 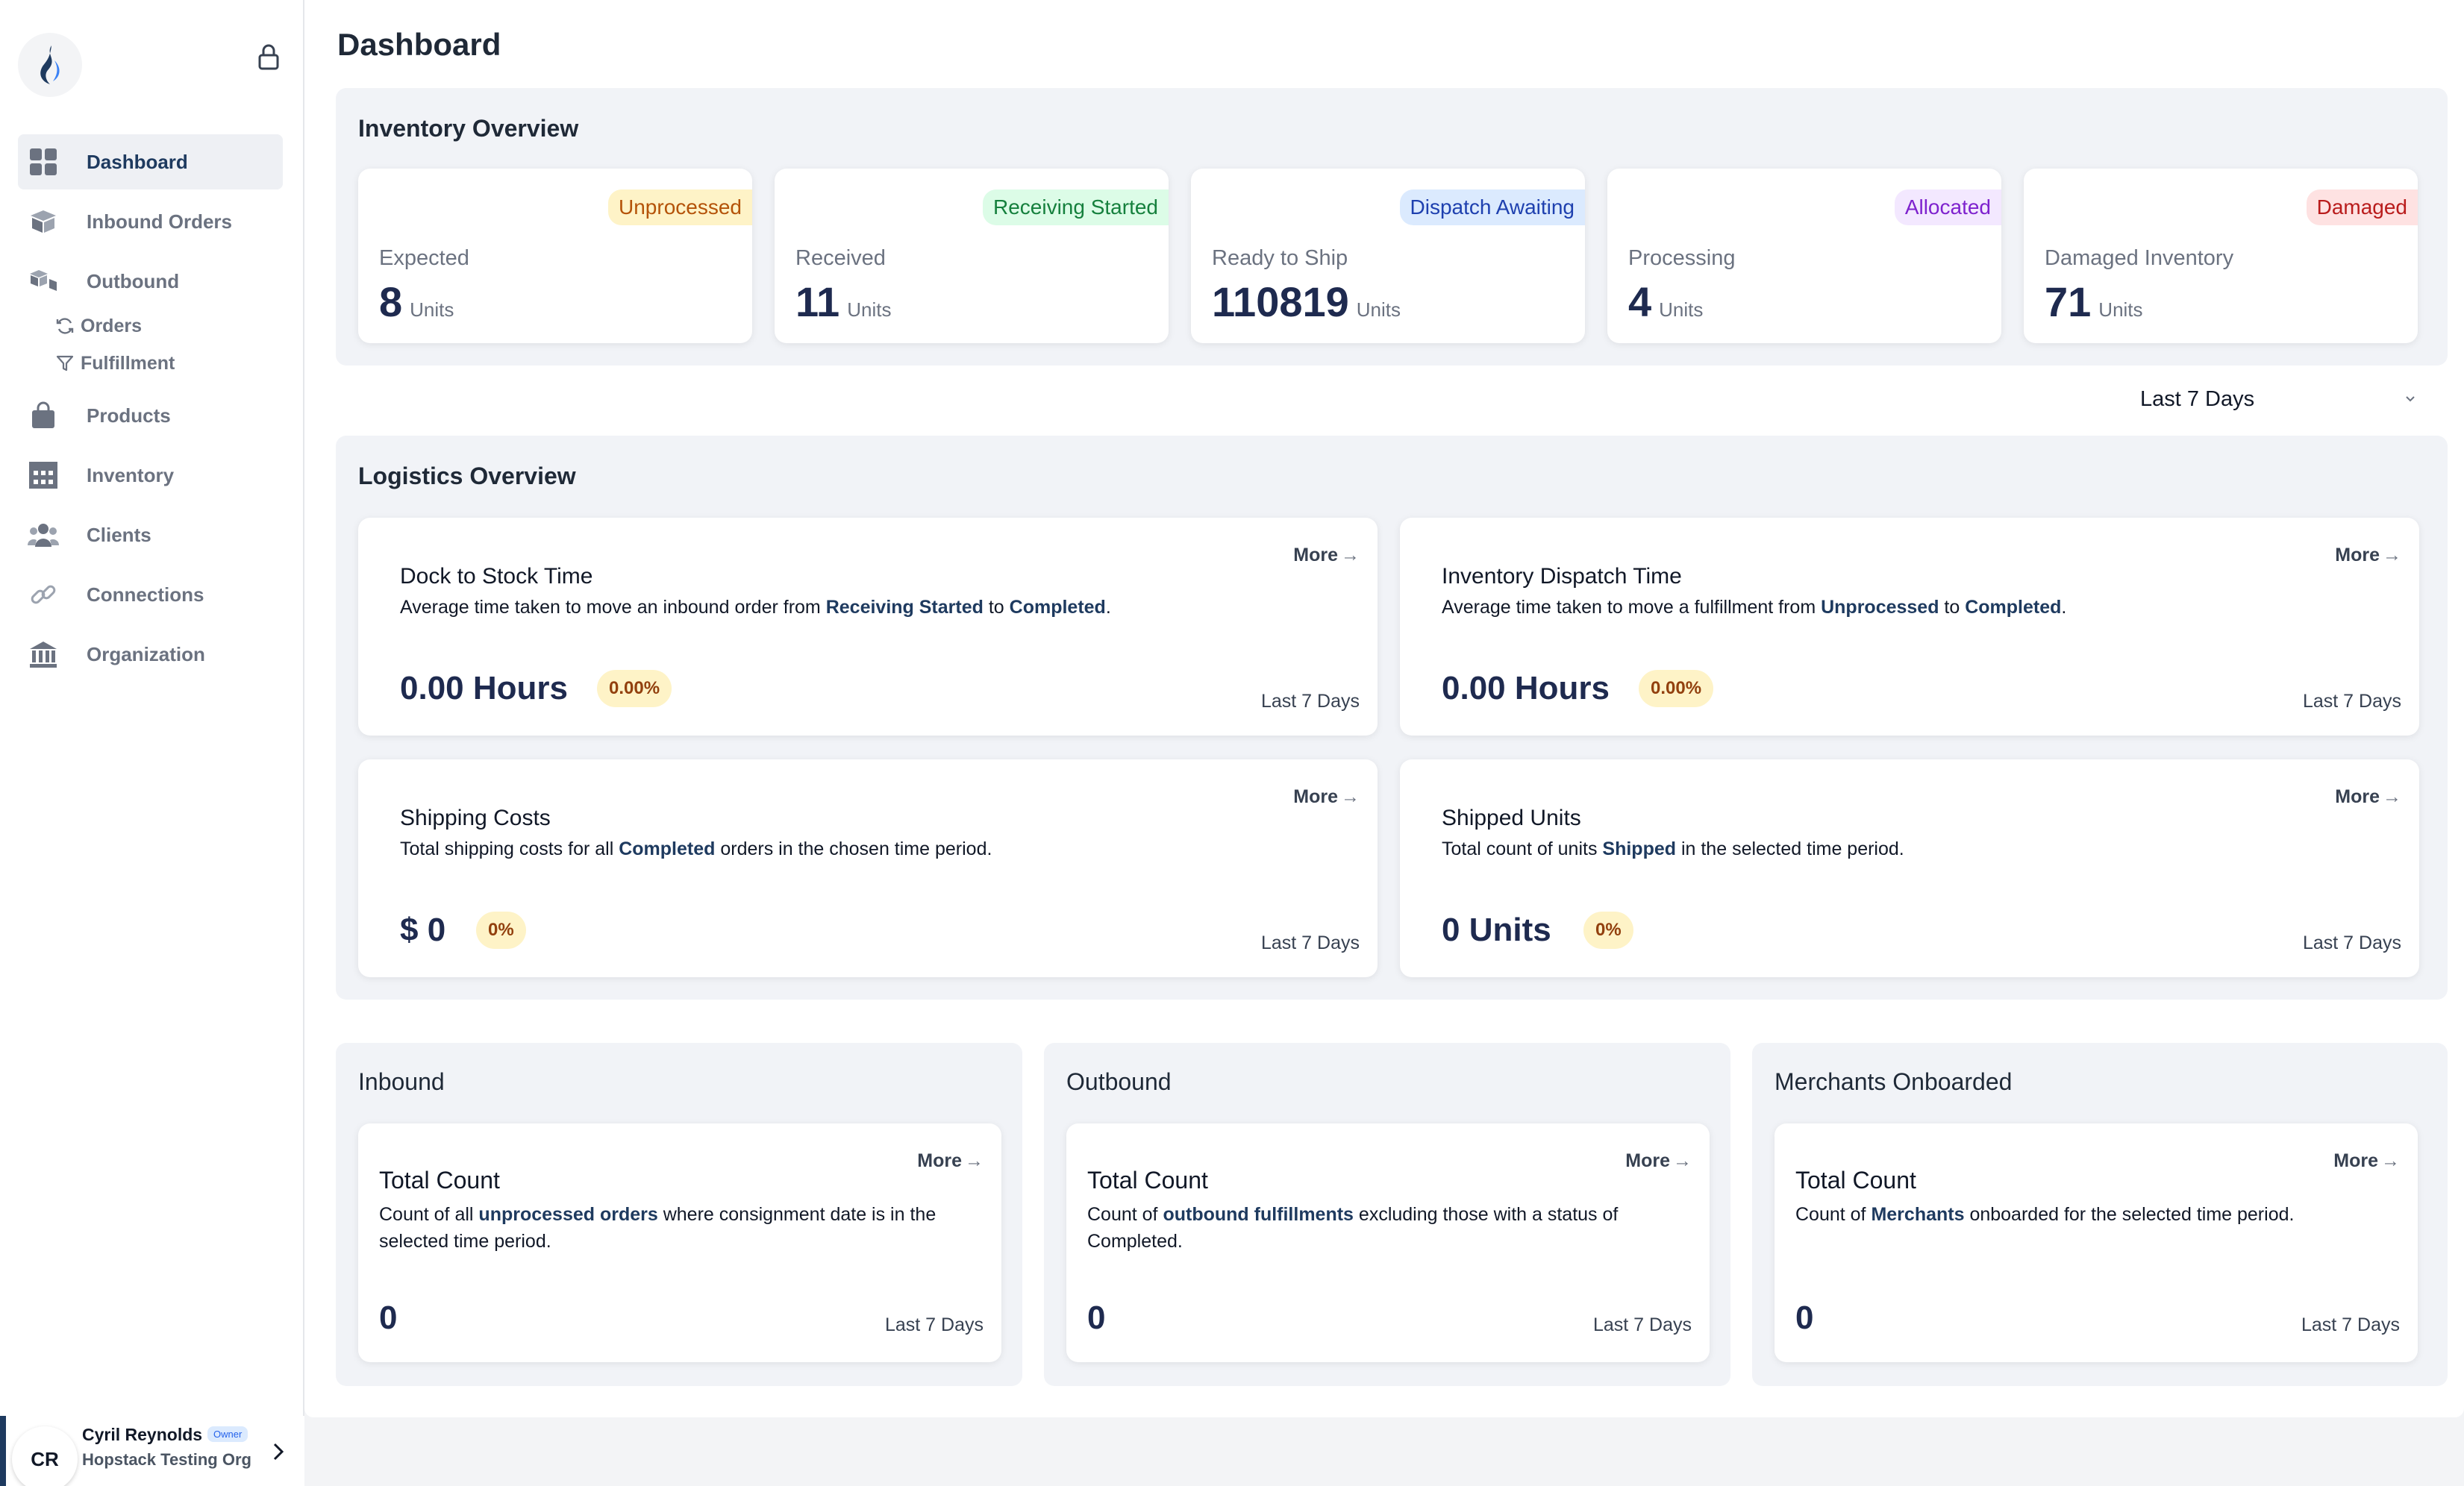 What do you see at coordinates (555, 256) in the screenshot?
I see `inventory-card-expected: Unprocessed Expected 8 Units` at bounding box center [555, 256].